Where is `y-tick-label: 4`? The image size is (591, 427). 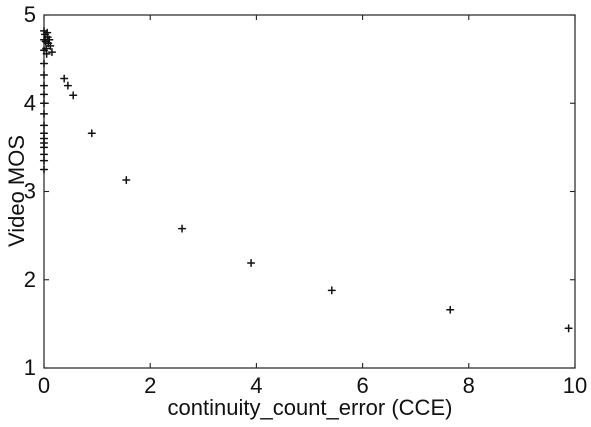 y-tick-label: 4 is located at coordinates (30, 102).